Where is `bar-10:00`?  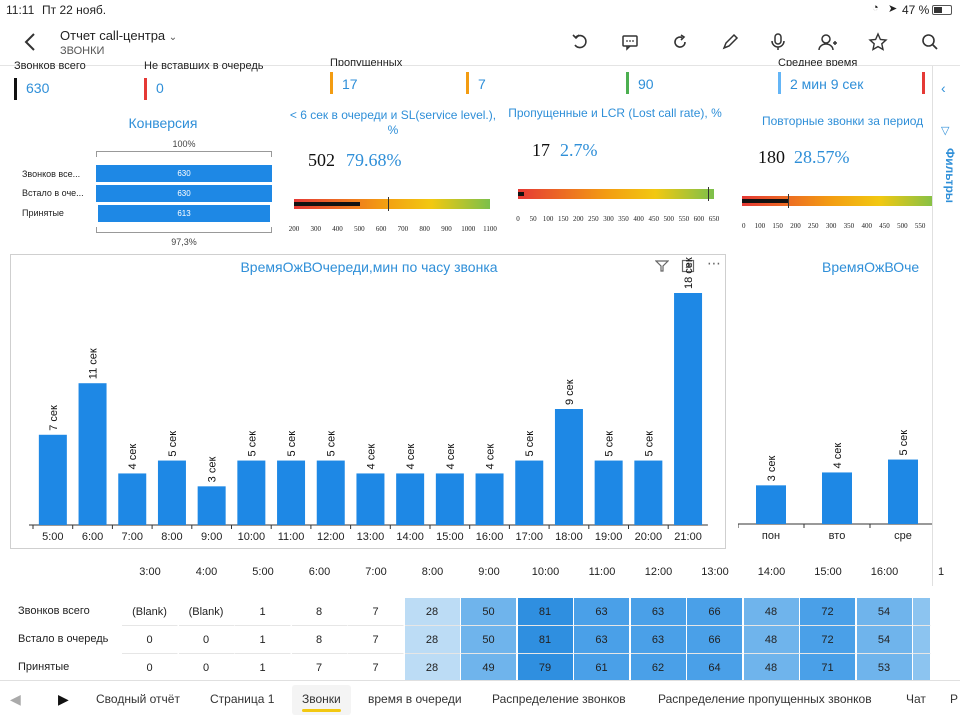 bar-10:00 is located at coordinates (251, 492).